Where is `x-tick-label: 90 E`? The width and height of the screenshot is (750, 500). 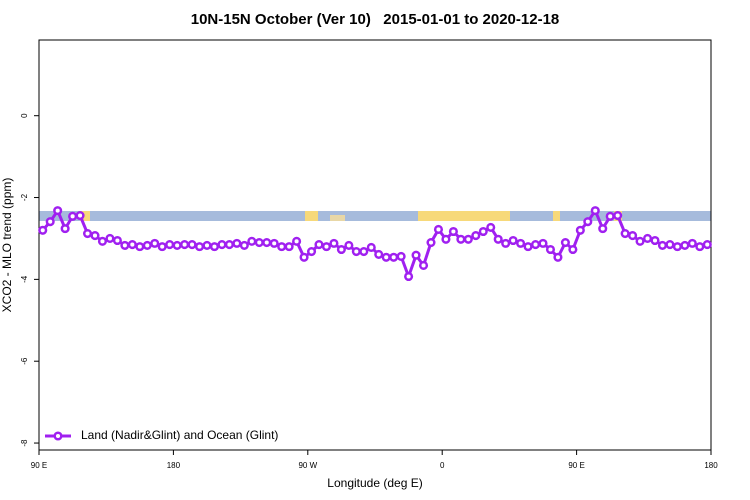 x-tick-label: 90 E is located at coordinates (576, 465).